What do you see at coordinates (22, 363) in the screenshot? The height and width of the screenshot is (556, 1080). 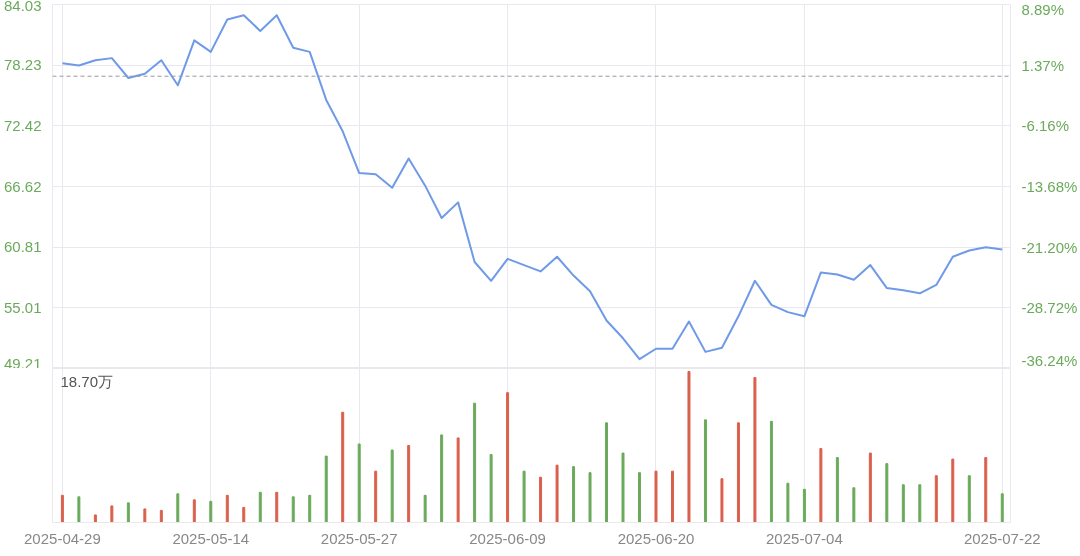 I see `y-tick-label: 49.21` at bounding box center [22, 363].